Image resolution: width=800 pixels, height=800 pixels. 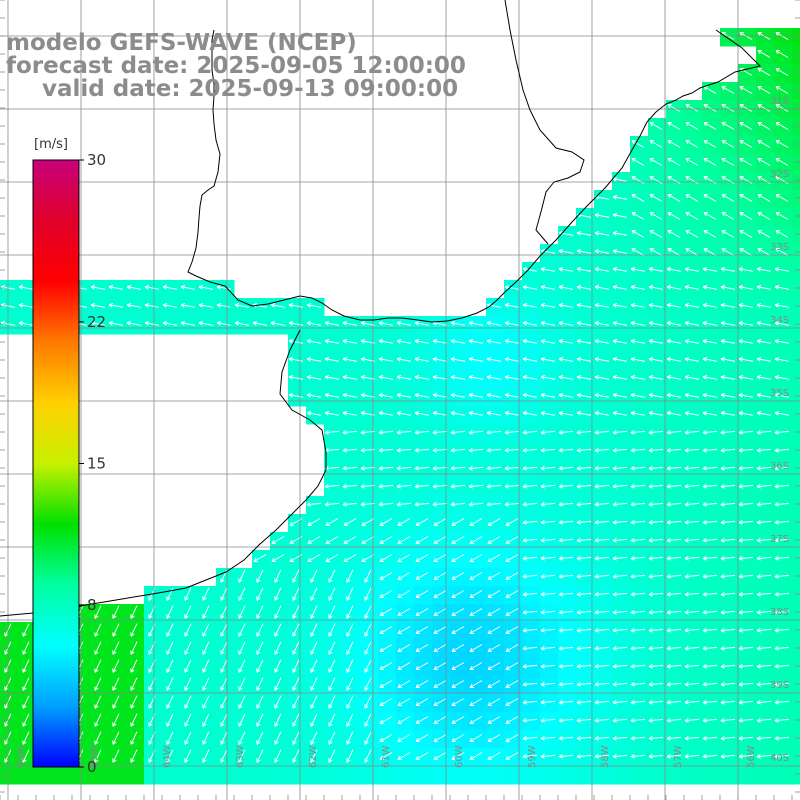 What do you see at coordinates (779, 247) in the screenshot?
I see `latitude-label: 33S` at bounding box center [779, 247].